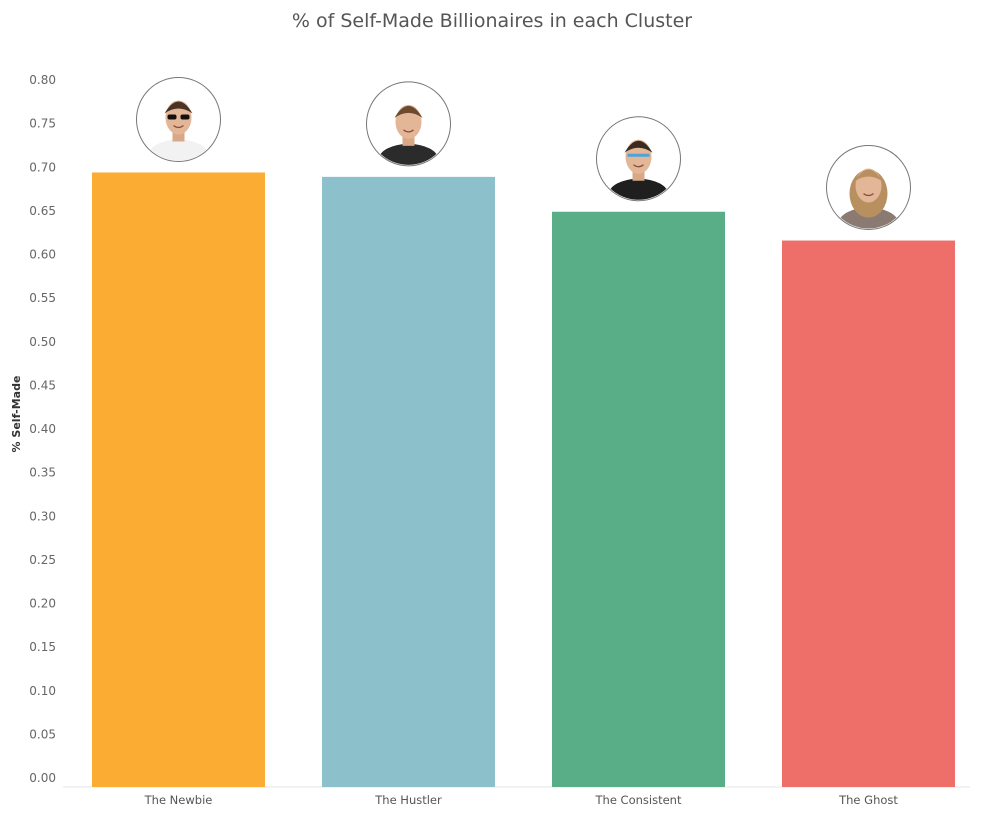 This screenshot has width=984, height=827. Describe the element at coordinates (42, 211) in the screenshot. I see `y-tick-label: 0.65` at that location.